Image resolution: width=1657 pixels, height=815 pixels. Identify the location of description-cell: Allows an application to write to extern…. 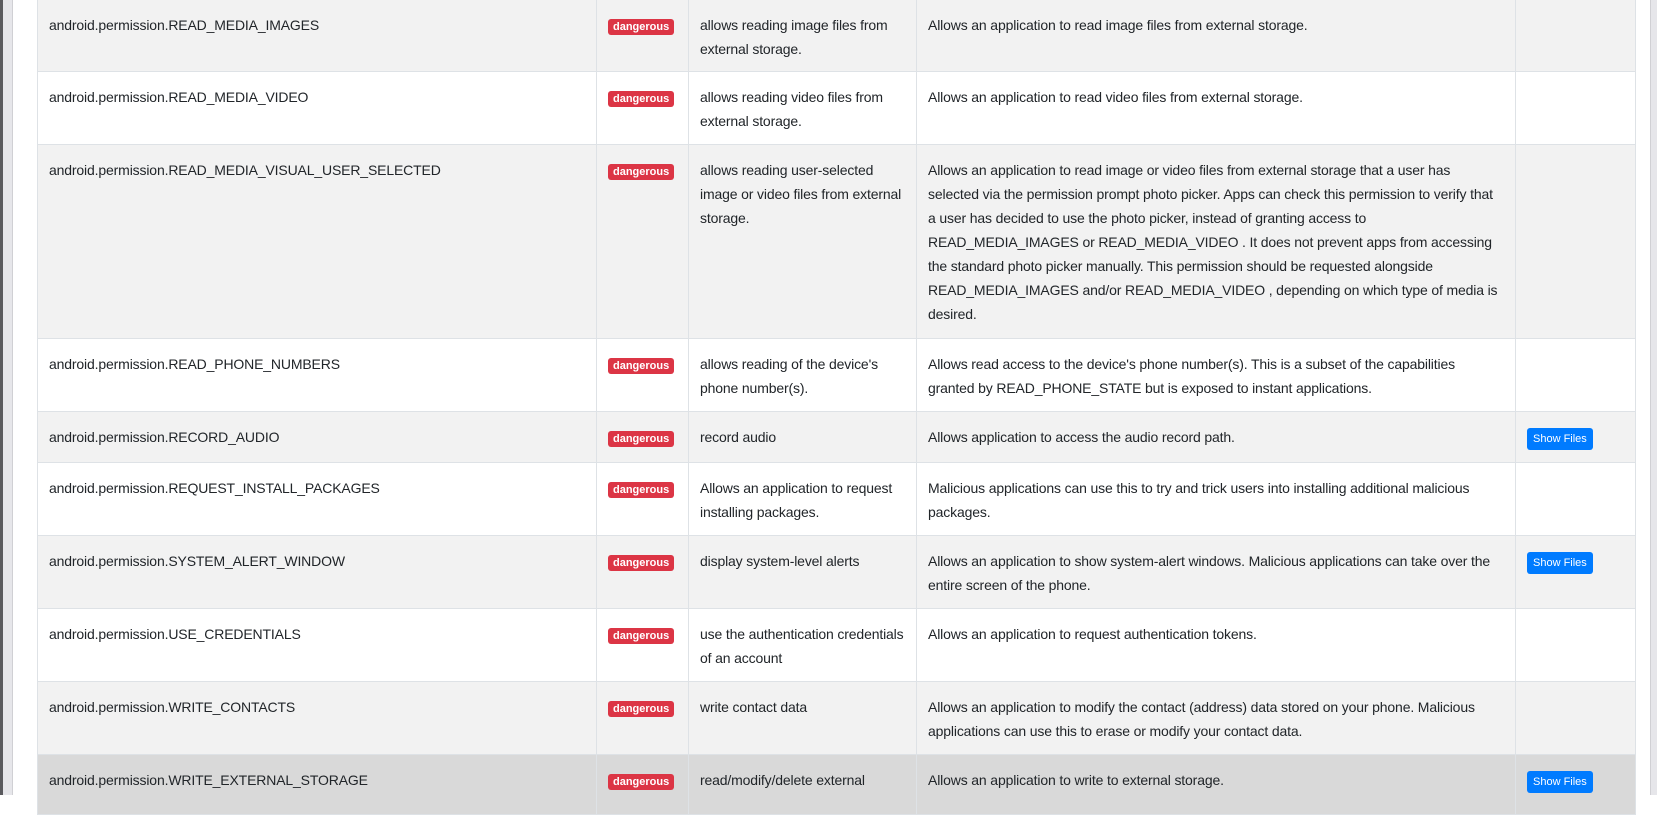
(1216, 784).